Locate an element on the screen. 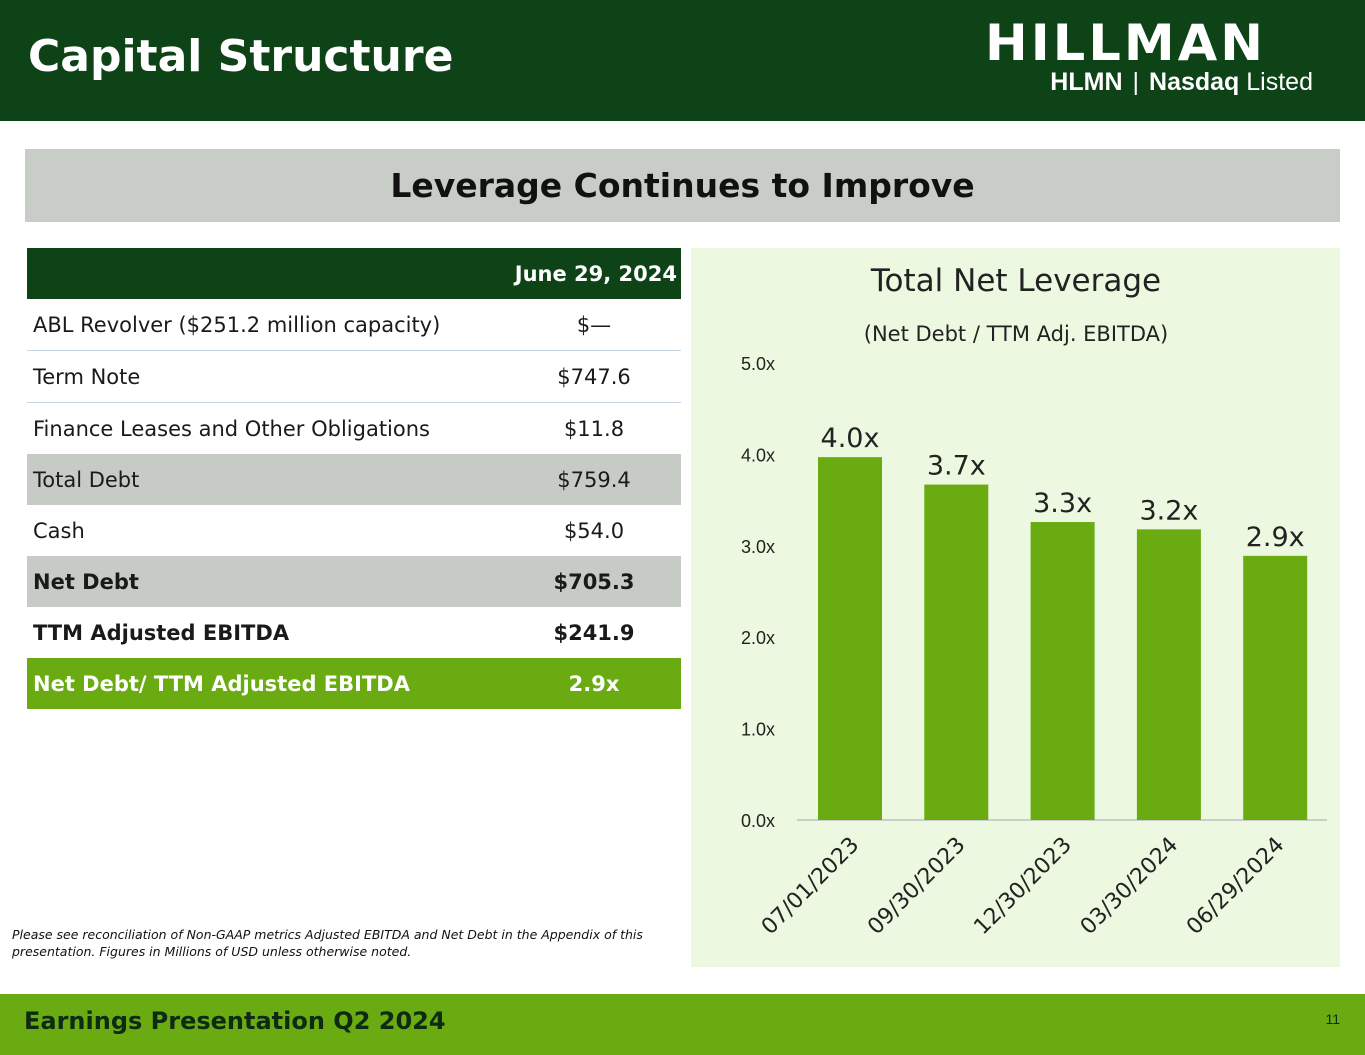  section-title: Leverage Continues to Improve is located at coordinates (682, 185).